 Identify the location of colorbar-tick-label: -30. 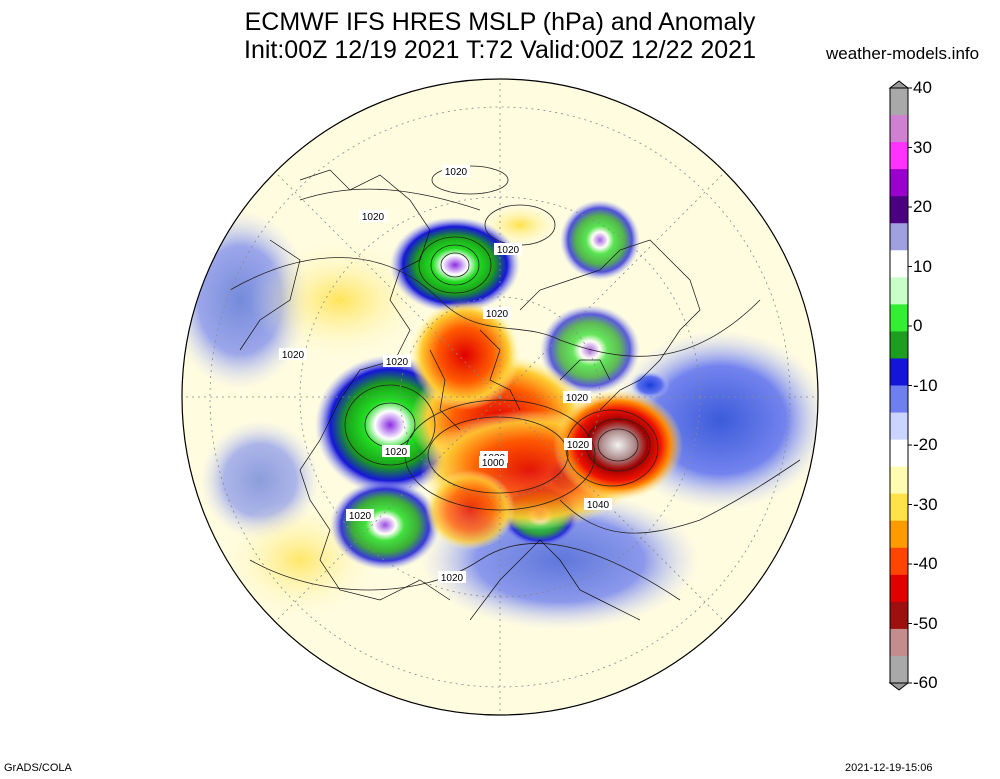
(925, 504).